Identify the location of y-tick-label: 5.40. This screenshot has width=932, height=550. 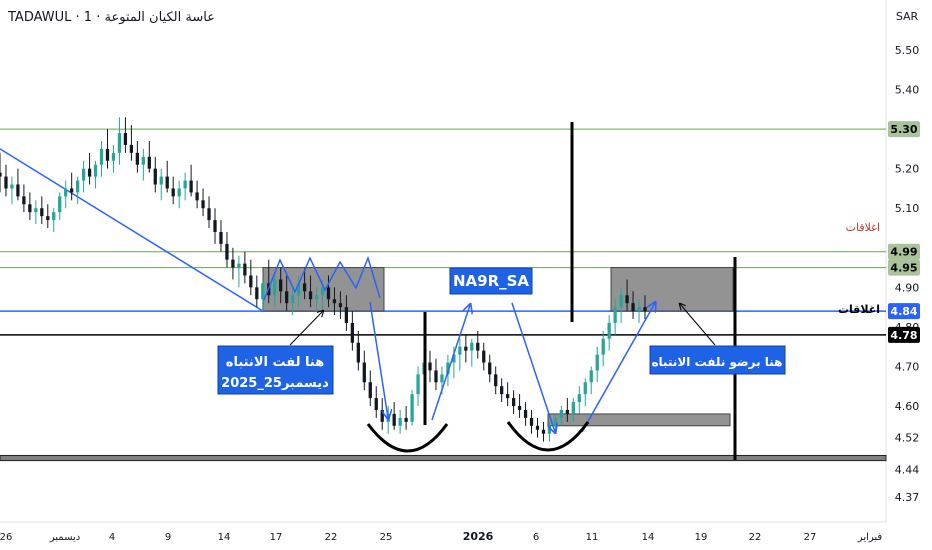
(907, 90).